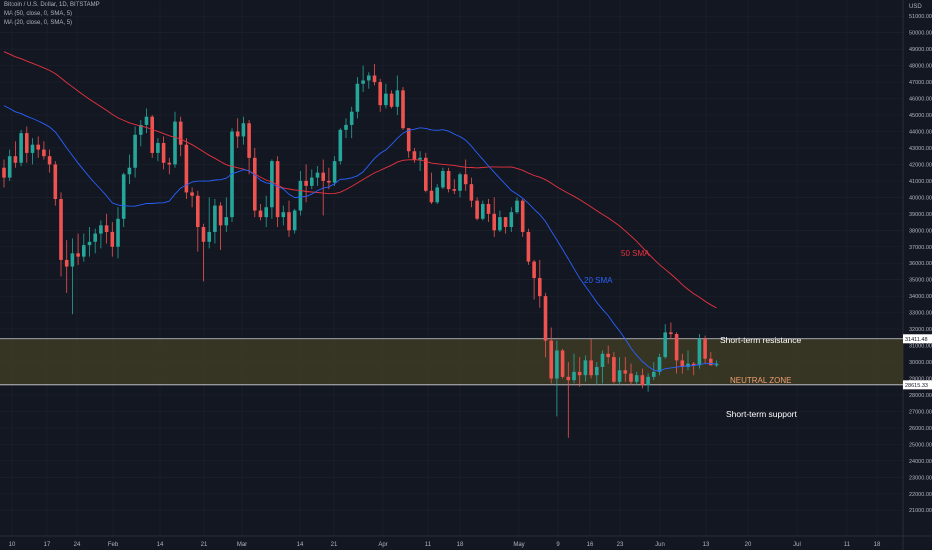 This screenshot has height=550, width=932. Describe the element at coordinates (920, 379) in the screenshot. I see `y-tick-label: 29000.00` at that location.